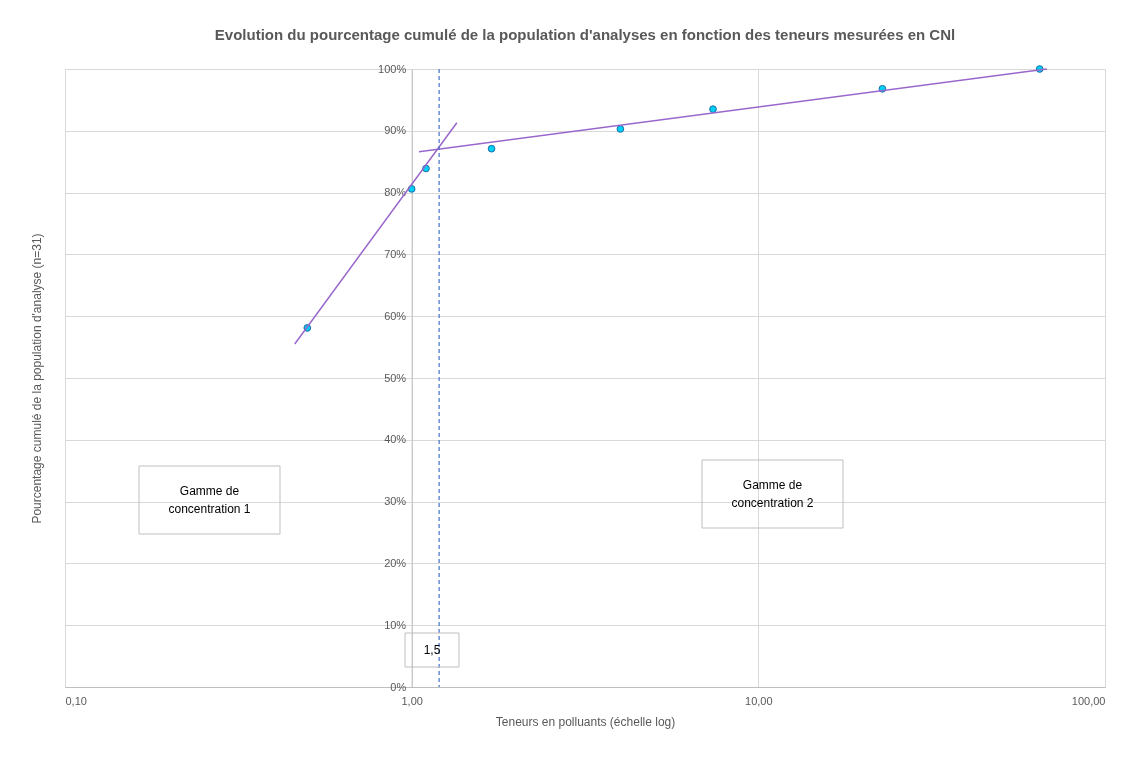  I want to click on annotation: Gamme de concentration 1, so click(209, 500).